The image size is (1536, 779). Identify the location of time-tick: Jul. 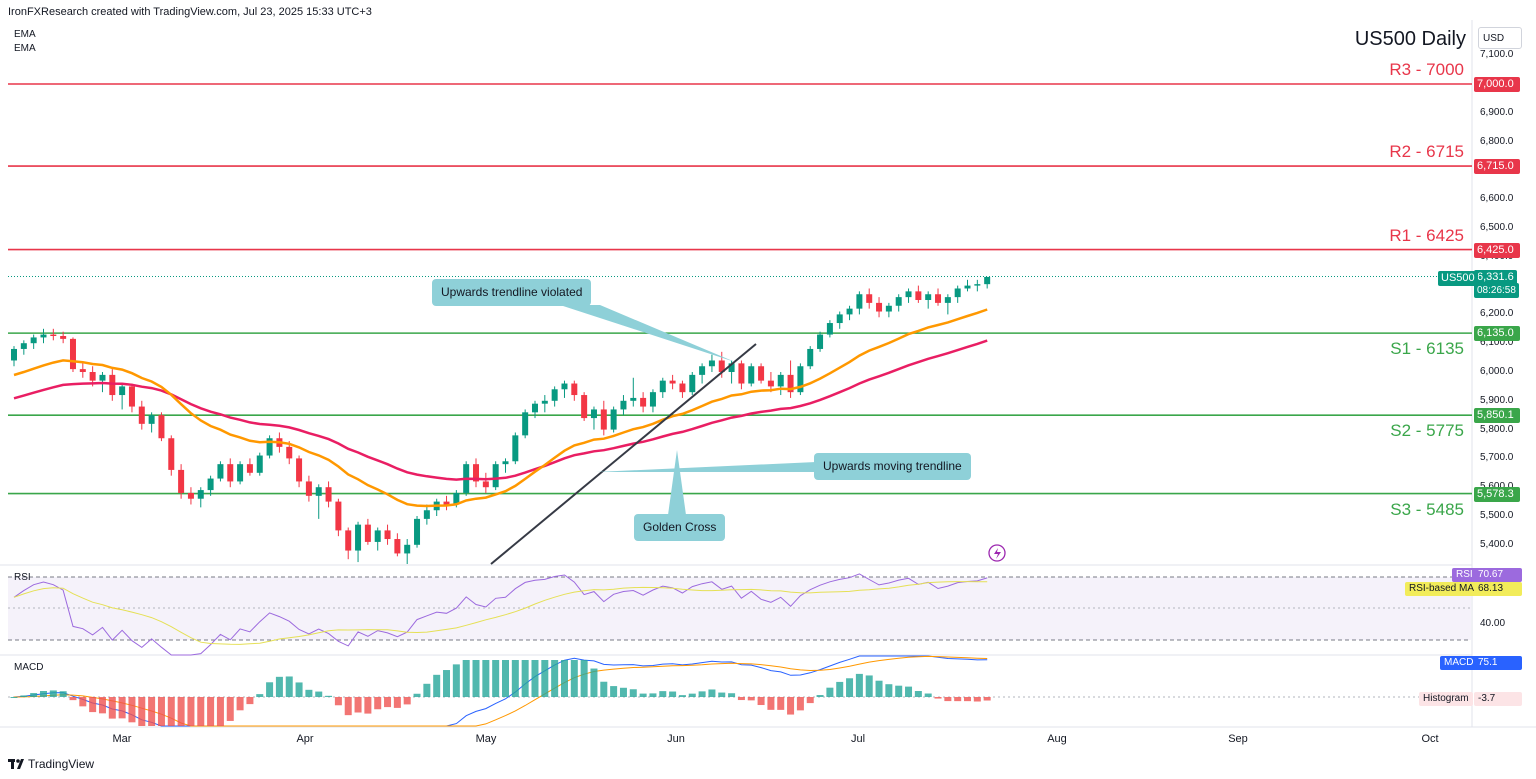
(858, 739).